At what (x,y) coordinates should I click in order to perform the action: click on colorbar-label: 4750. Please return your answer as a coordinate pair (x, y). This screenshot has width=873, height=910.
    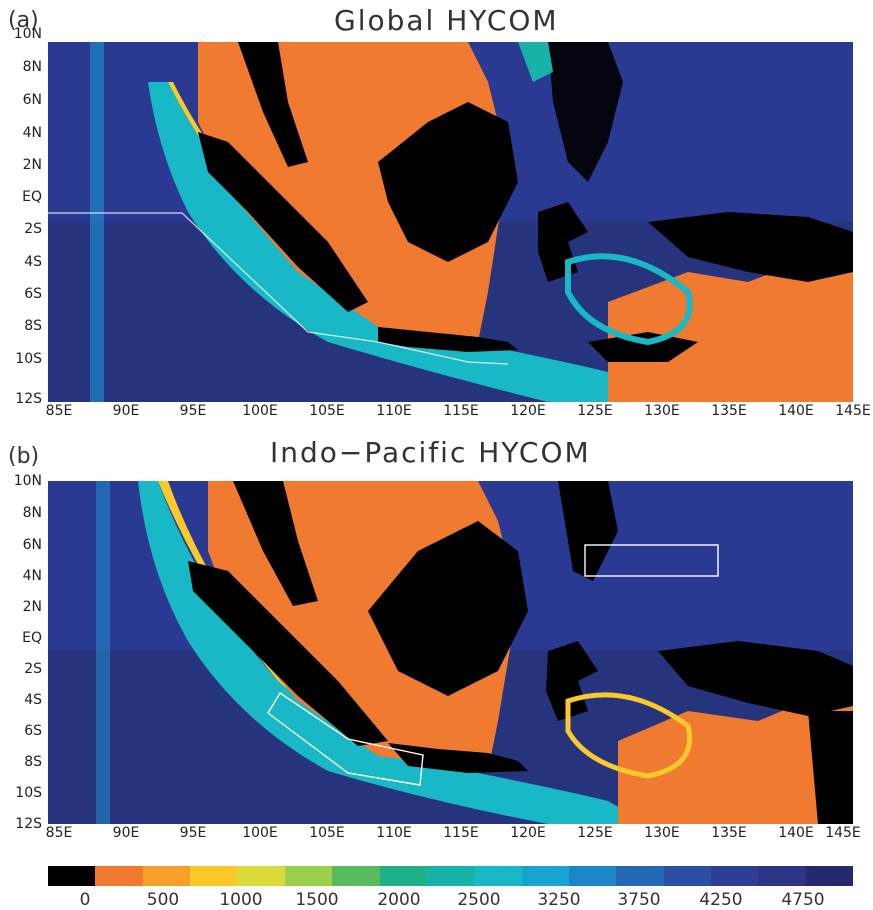
    Looking at the image, I should click on (803, 900).